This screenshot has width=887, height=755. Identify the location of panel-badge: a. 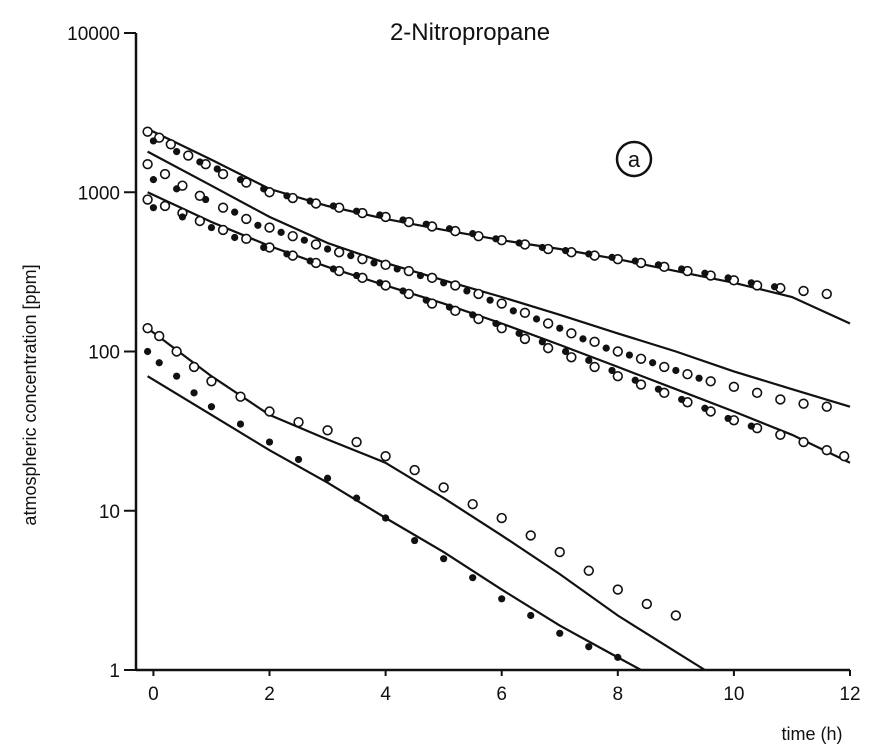
(634, 159).